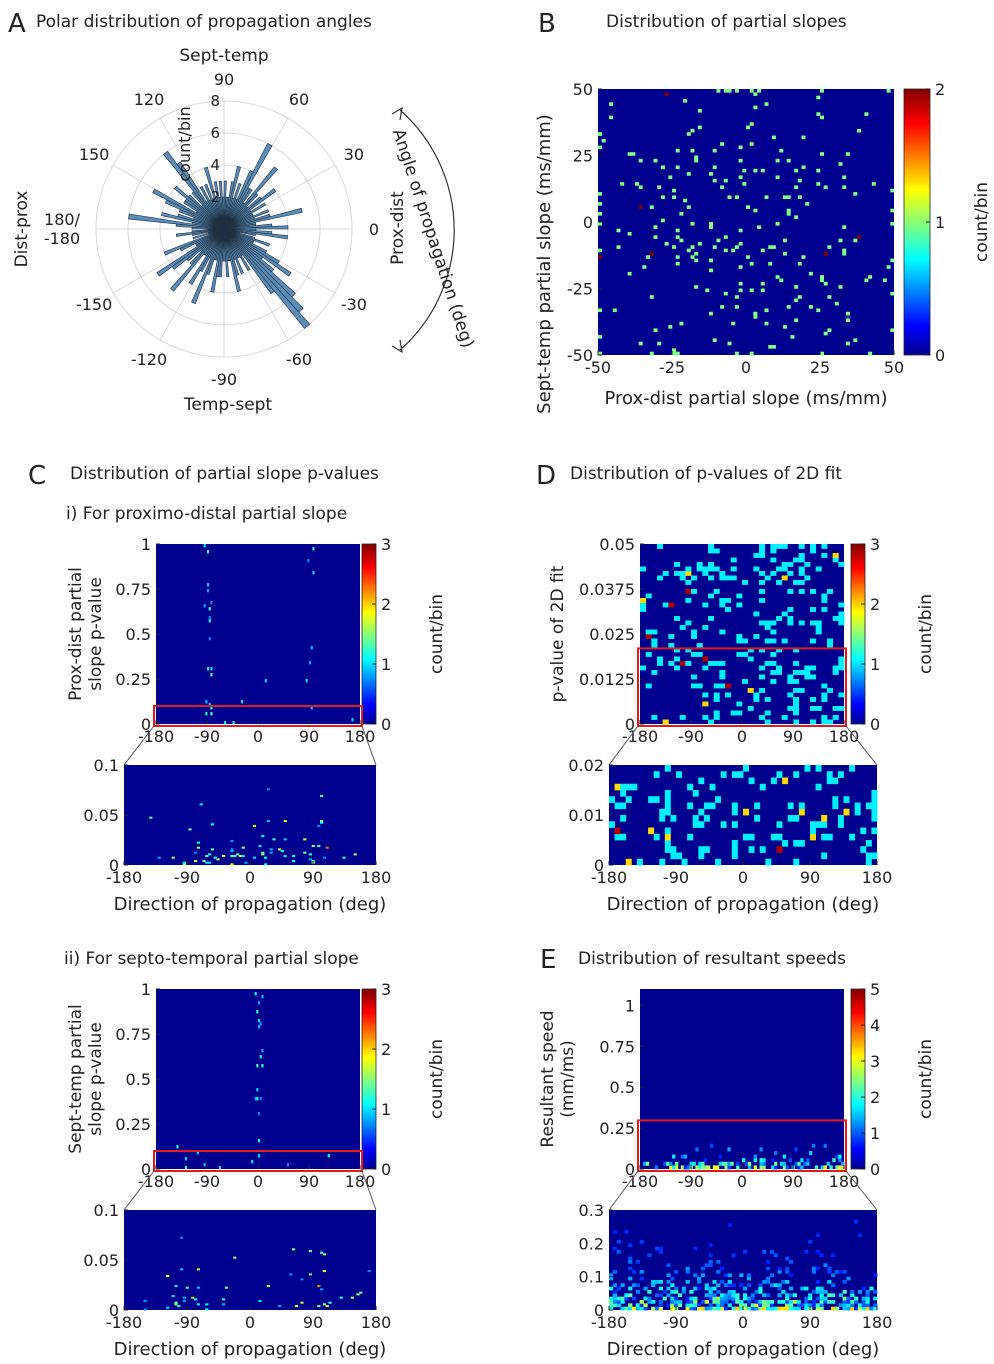 The image size is (994, 1364). I want to click on panel-title-c: Distribution of partial slope p-values, so click(224, 474).